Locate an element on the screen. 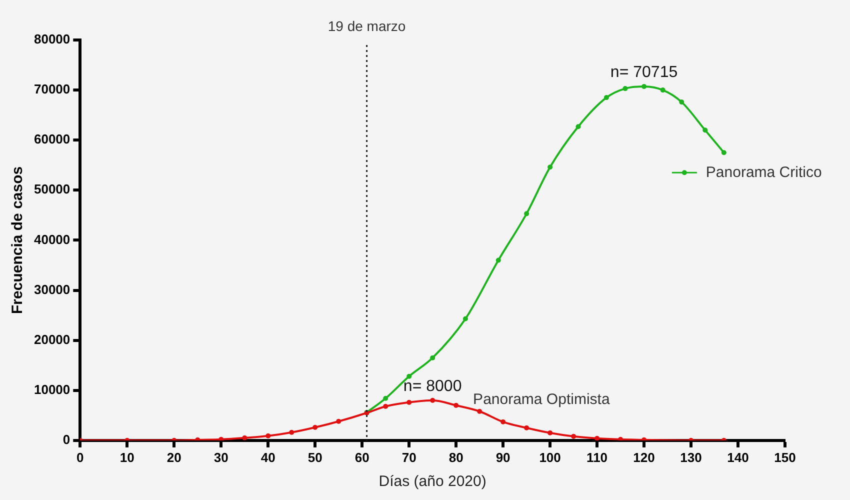  x-tick-label: 140 is located at coordinates (738, 457).